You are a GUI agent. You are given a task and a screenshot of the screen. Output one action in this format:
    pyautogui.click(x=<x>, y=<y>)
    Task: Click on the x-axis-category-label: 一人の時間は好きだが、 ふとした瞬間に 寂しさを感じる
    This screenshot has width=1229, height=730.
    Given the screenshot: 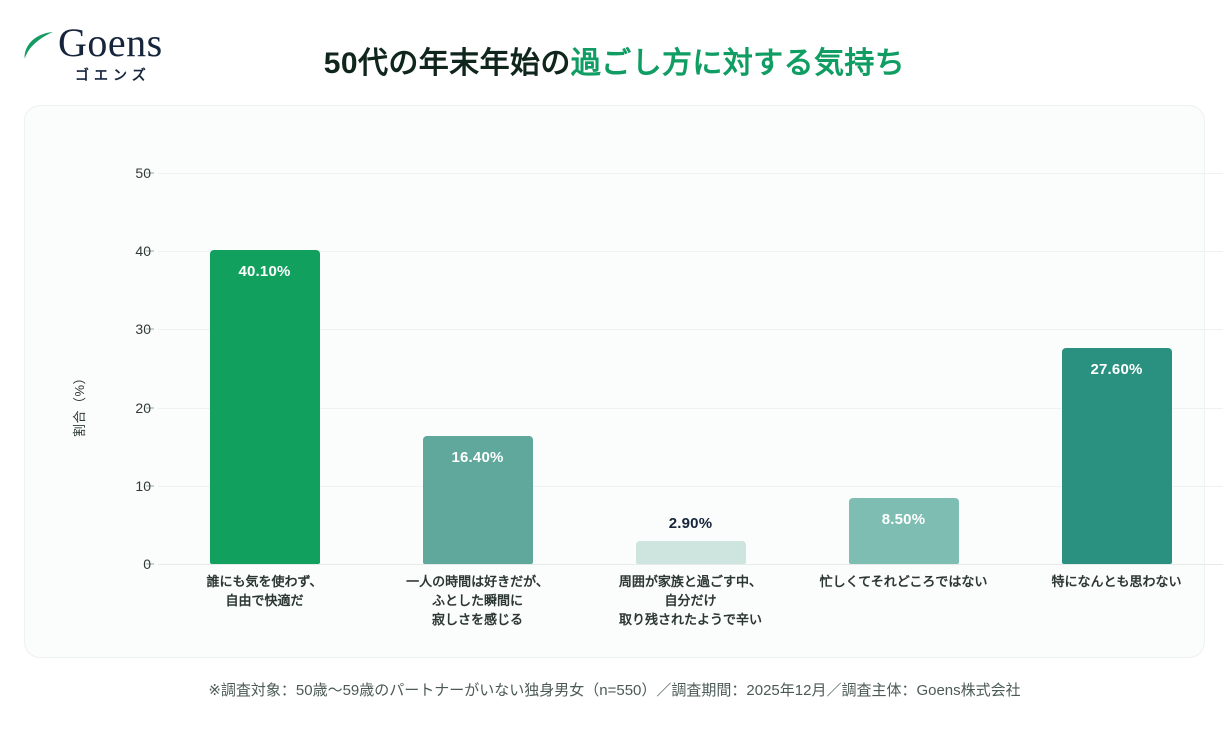 What is the action you would take?
    pyautogui.click(x=477, y=601)
    